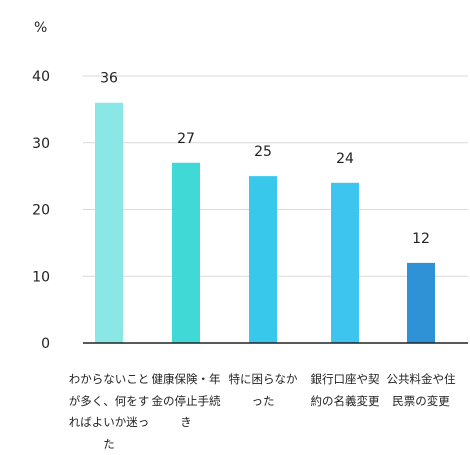 Image resolution: width=470 pixels, height=455 pixels. Describe the element at coordinates (345, 159) in the screenshot. I see `data-label: 24` at that location.